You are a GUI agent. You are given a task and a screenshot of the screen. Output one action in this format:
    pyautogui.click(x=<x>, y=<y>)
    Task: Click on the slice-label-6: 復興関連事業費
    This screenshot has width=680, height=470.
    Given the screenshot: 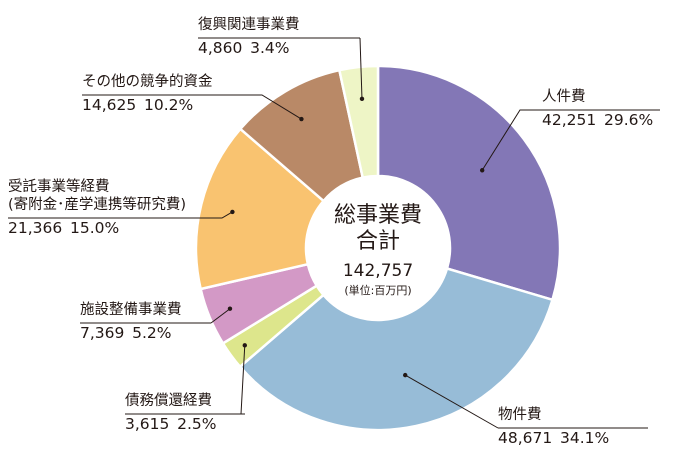 What is the action you would take?
    pyautogui.click(x=249, y=24)
    